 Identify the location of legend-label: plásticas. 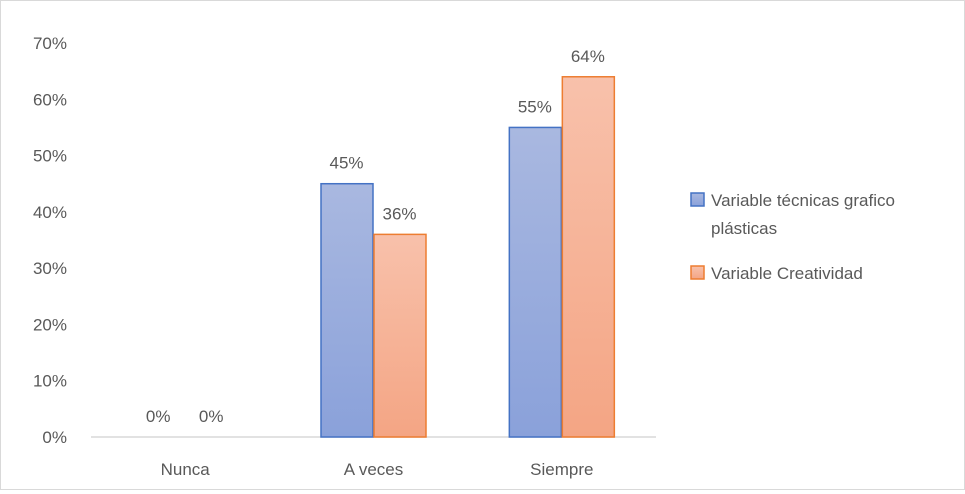
(744, 228).